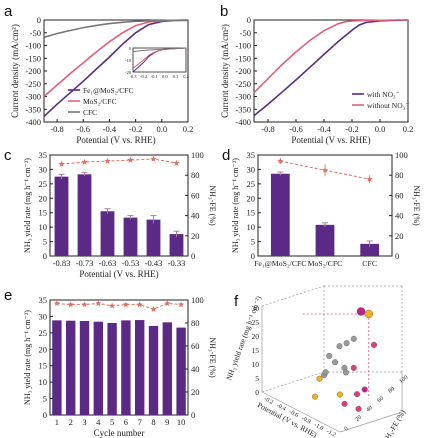  Describe the element at coordinates (8, 11) in the screenshot. I see `panel-label-a: a` at that location.